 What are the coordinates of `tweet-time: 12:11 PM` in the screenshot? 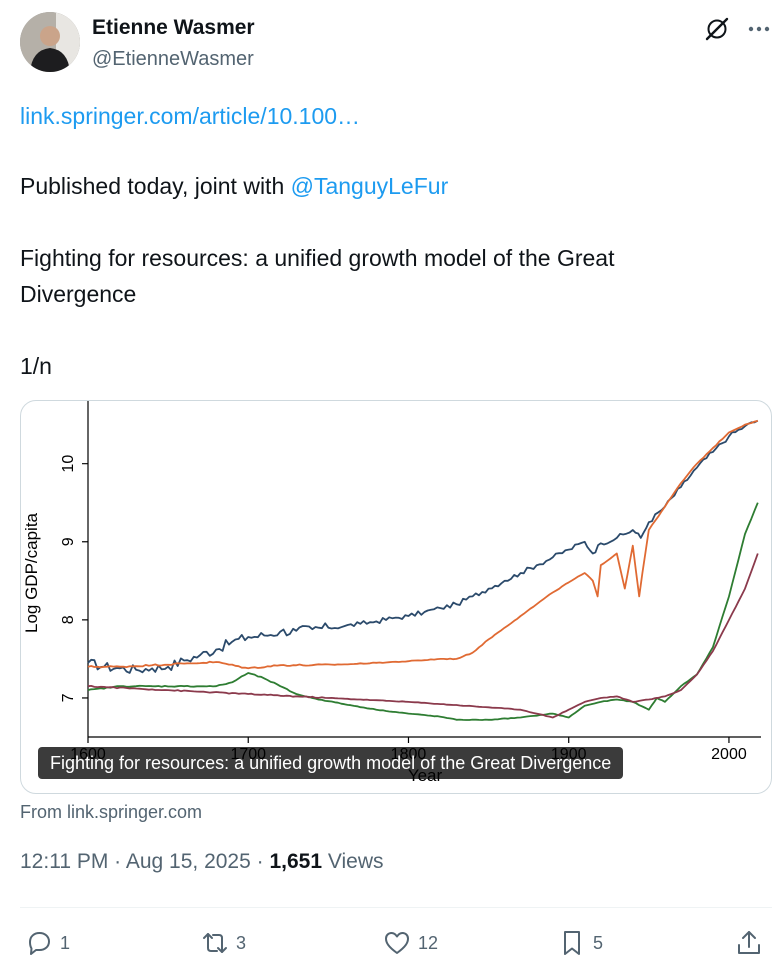 It's located at (64, 861).